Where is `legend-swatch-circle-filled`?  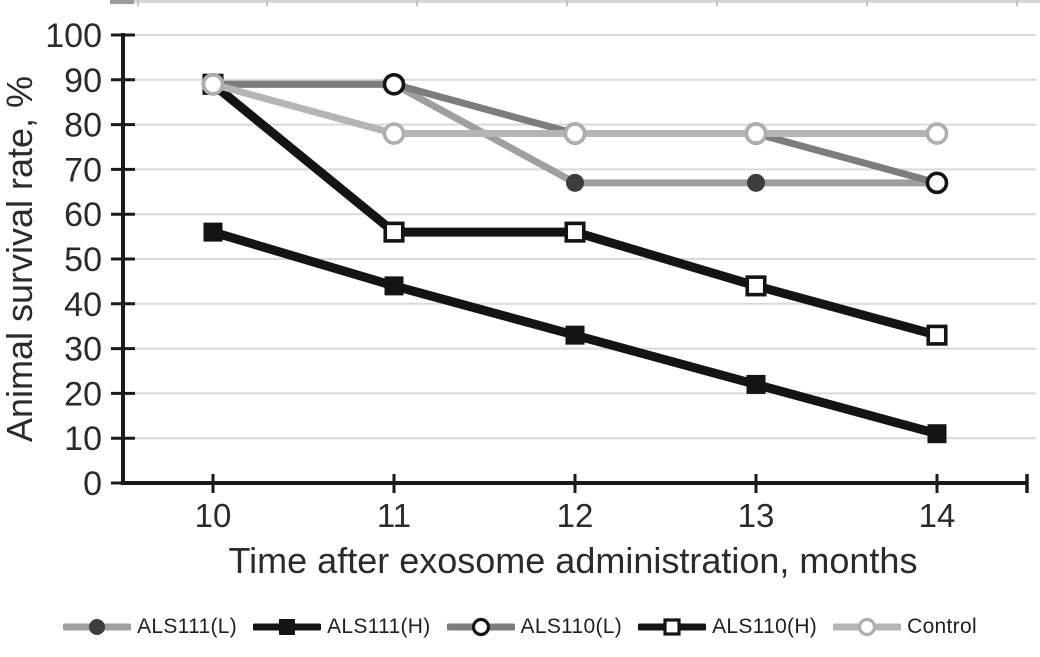 legend-swatch-circle-filled is located at coordinates (97, 627).